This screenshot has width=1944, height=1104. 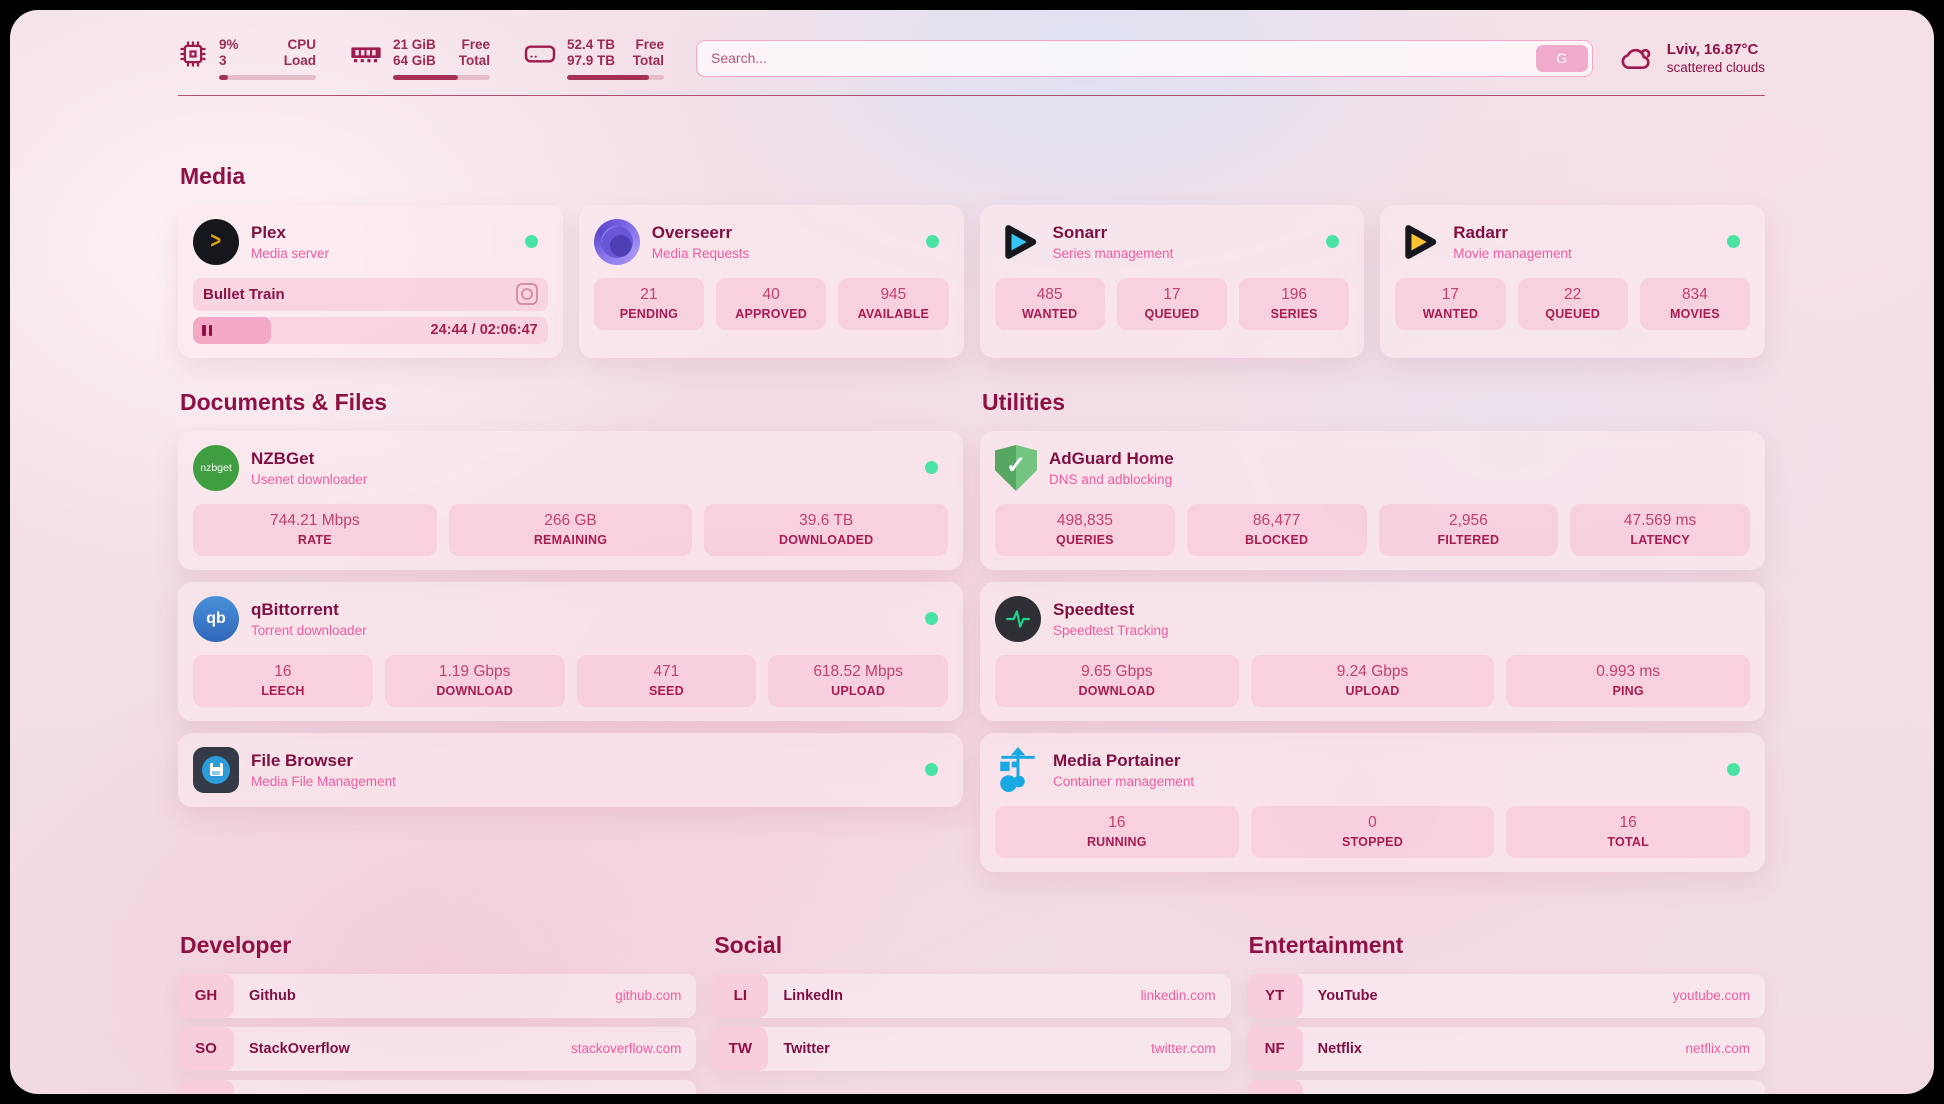 I want to click on stat-box: 0 STOPPED, so click(x=1372, y=831).